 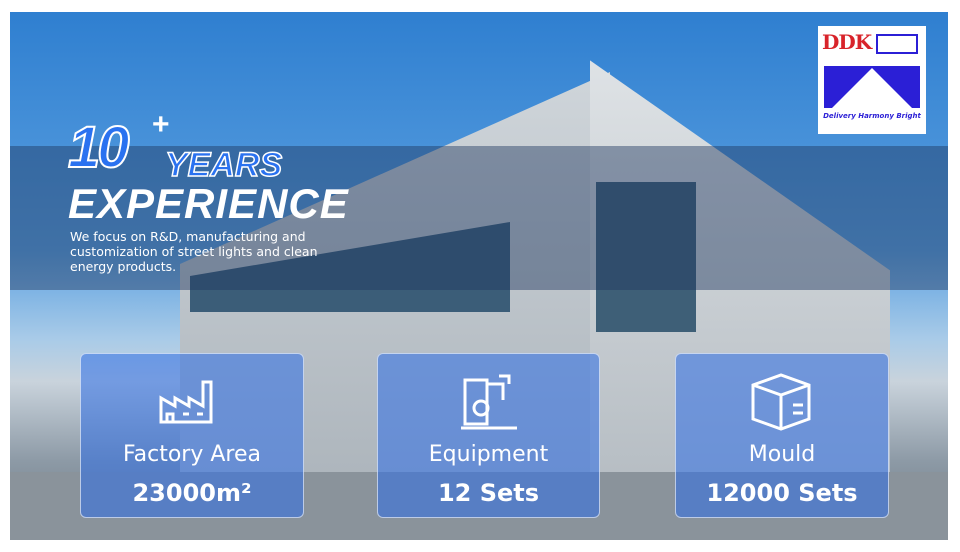 I want to click on road-icon, so click(x=872, y=87).